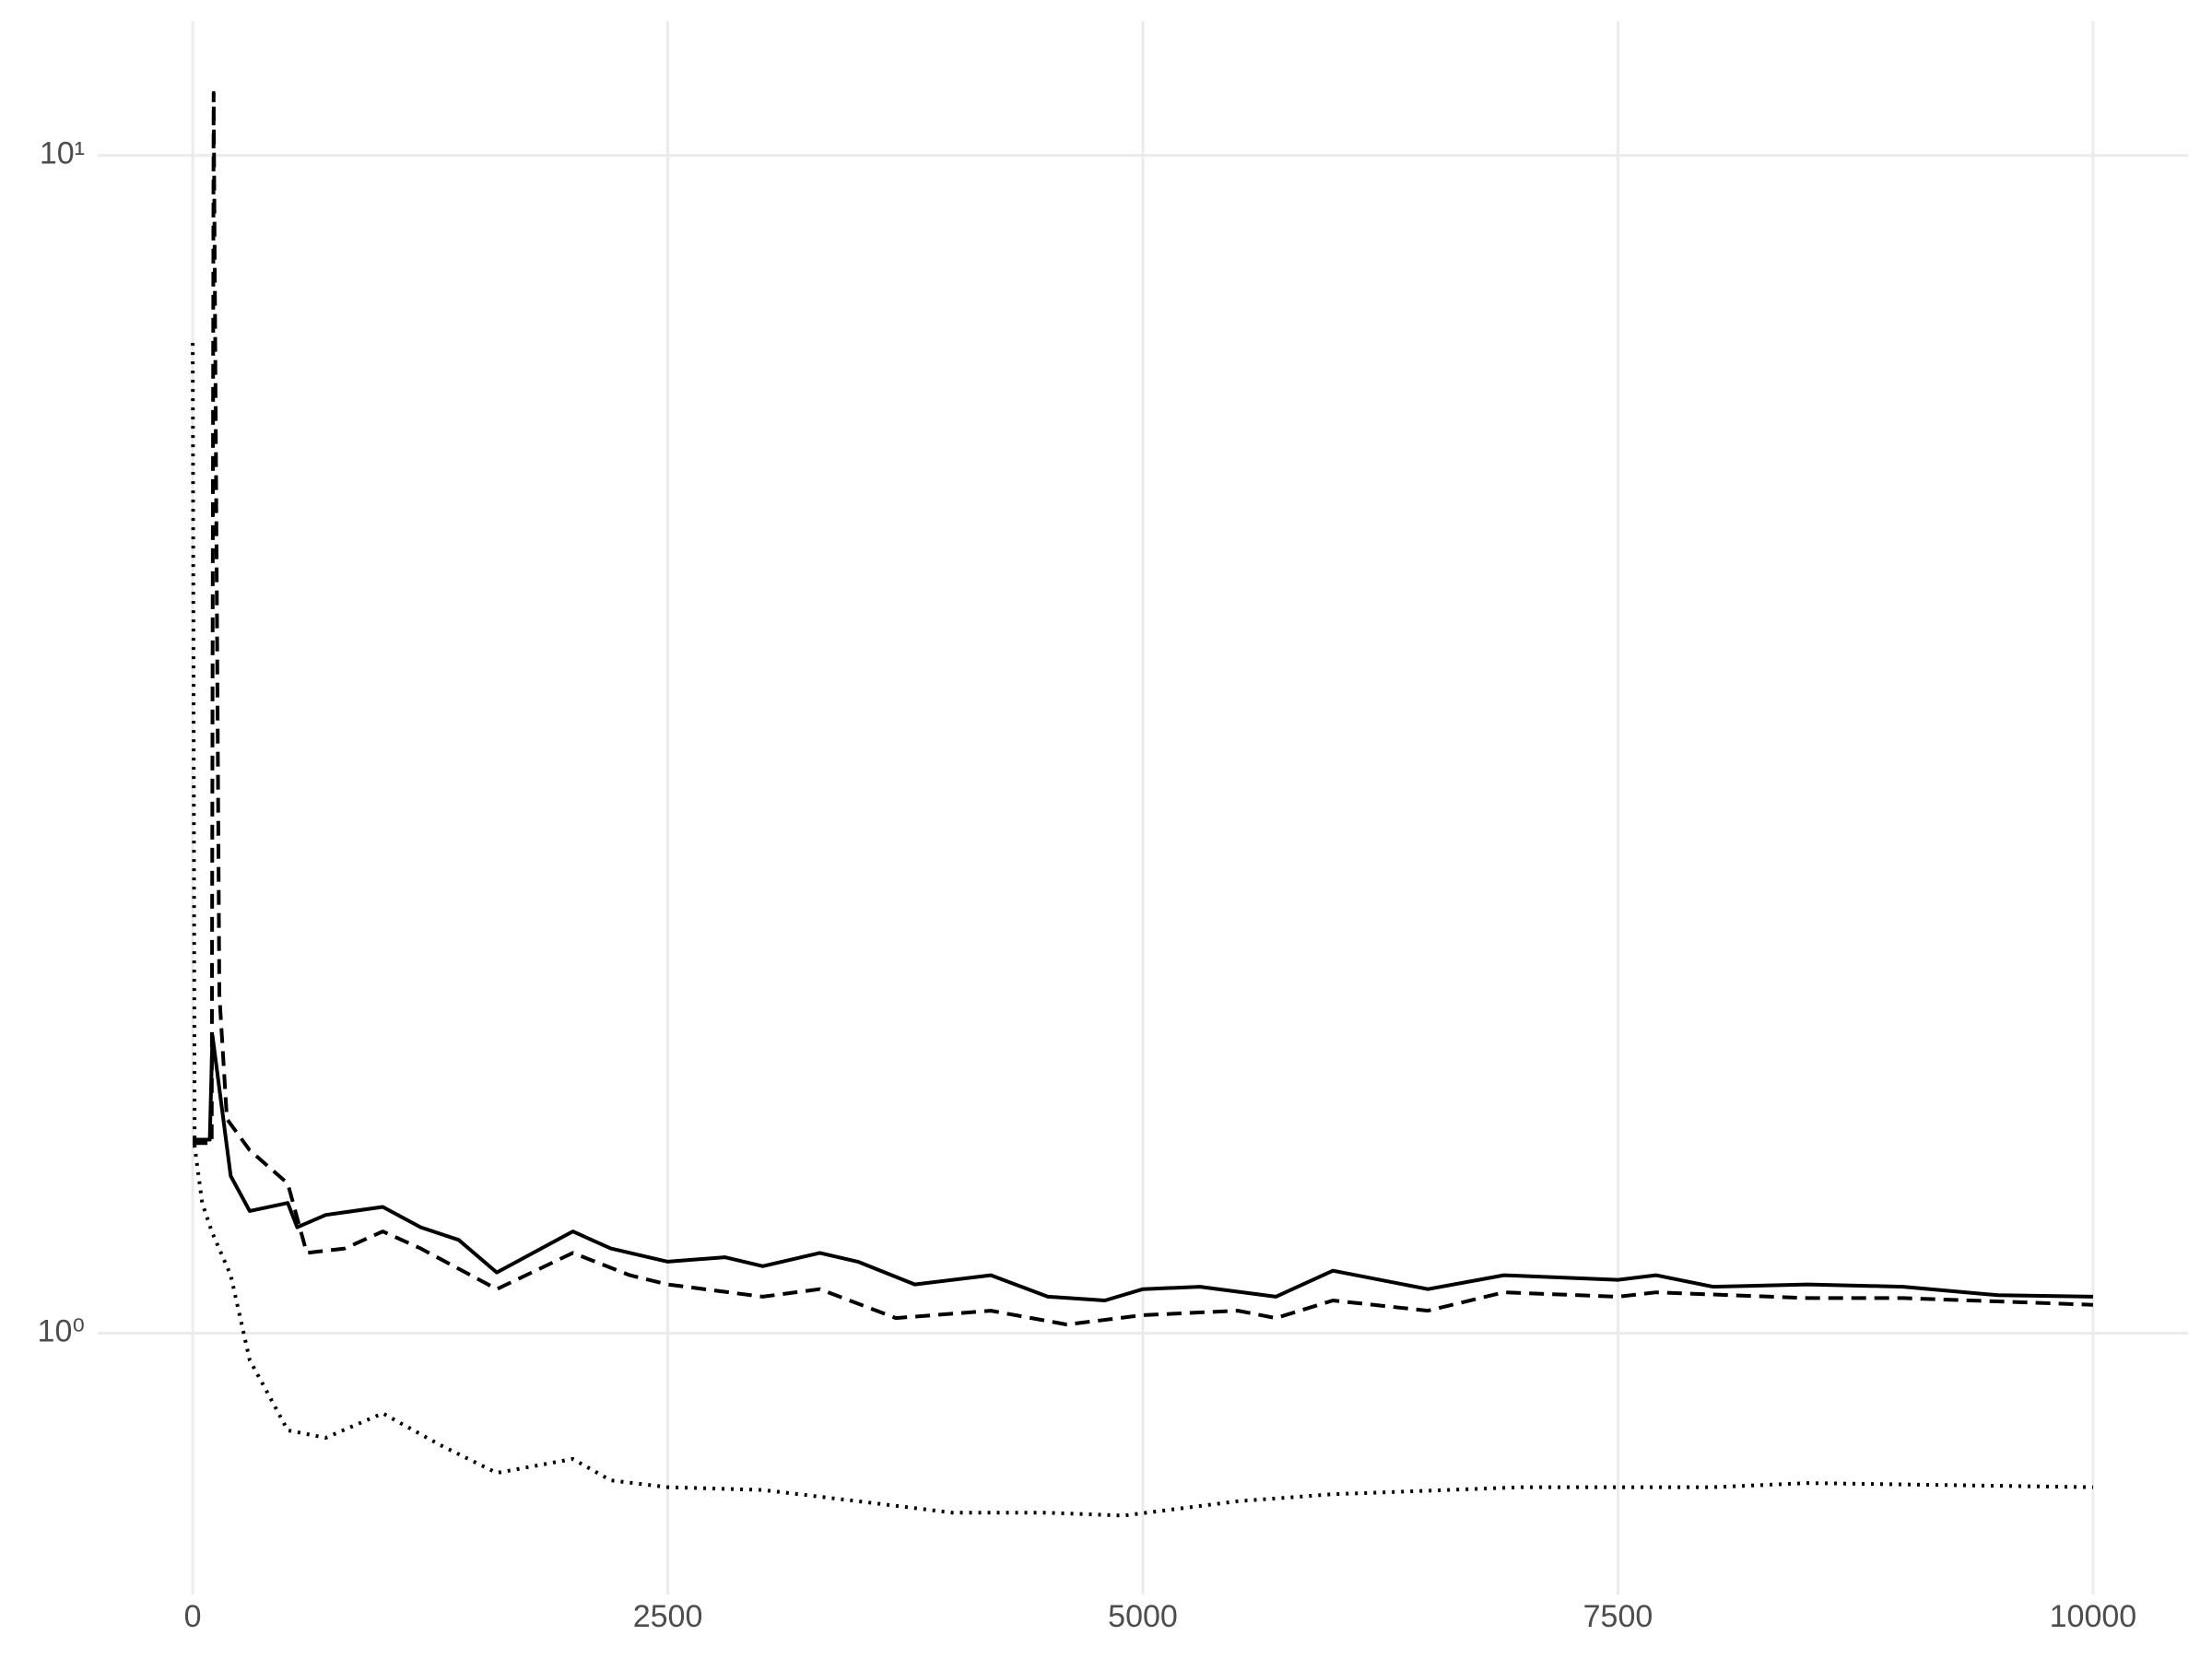 The height and width of the screenshot is (1659, 2212). Describe the element at coordinates (193, 1616) in the screenshot. I see `x-tick-label: 0` at that location.